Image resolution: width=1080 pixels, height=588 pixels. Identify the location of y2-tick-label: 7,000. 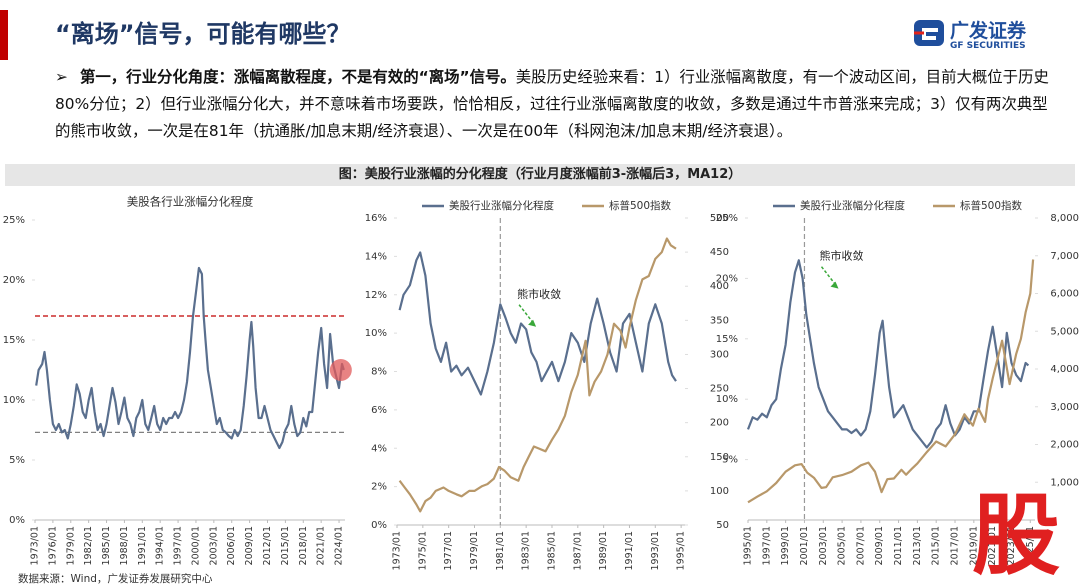
(1064, 256).